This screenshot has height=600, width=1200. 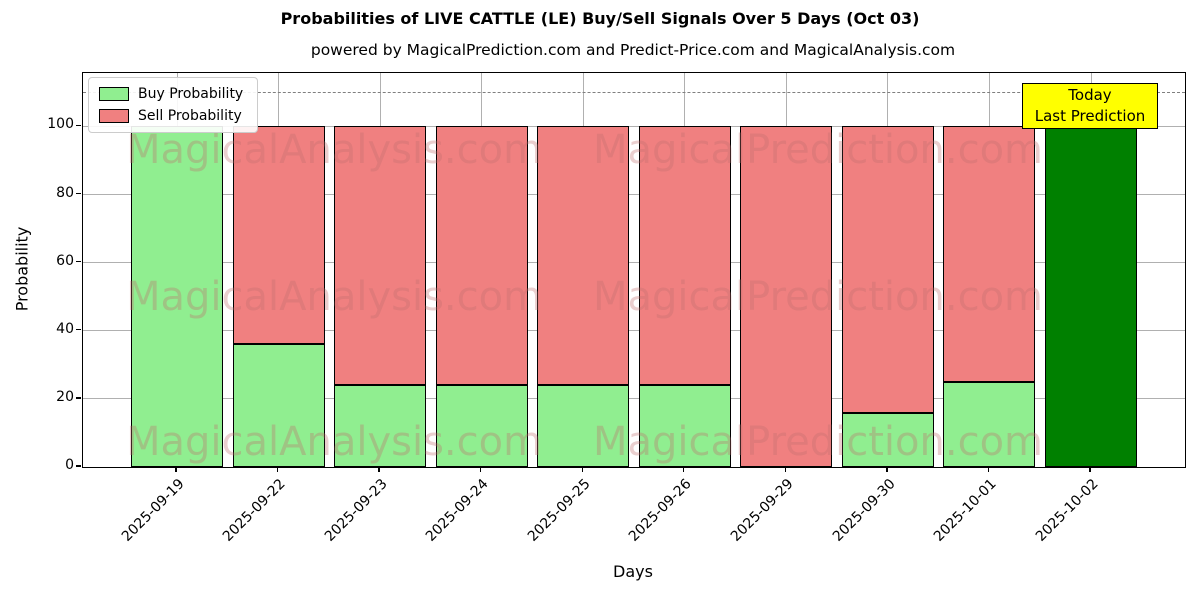 I want to click on legend-item-buy: Buy Probability, so click(x=171, y=94).